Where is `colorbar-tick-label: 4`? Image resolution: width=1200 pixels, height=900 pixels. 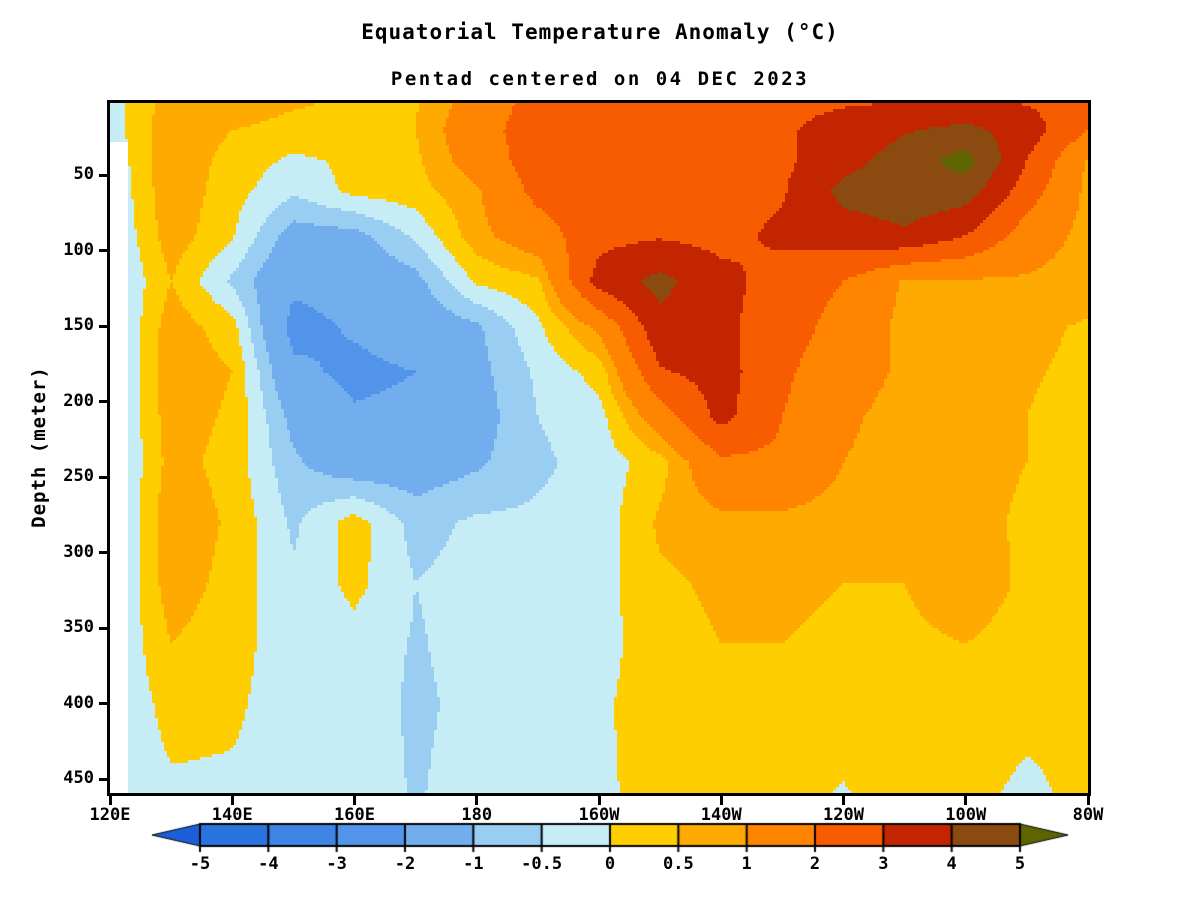 colorbar-tick-label: 4 is located at coordinates (951, 864).